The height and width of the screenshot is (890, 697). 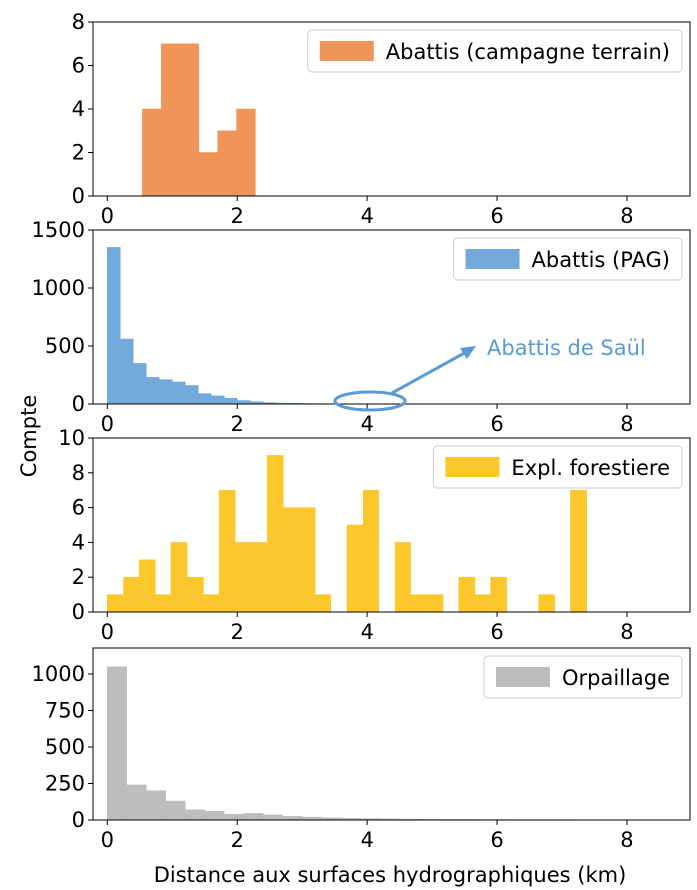 I want to click on legend: Abattis (campagne terrain), so click(x=495, y=51).